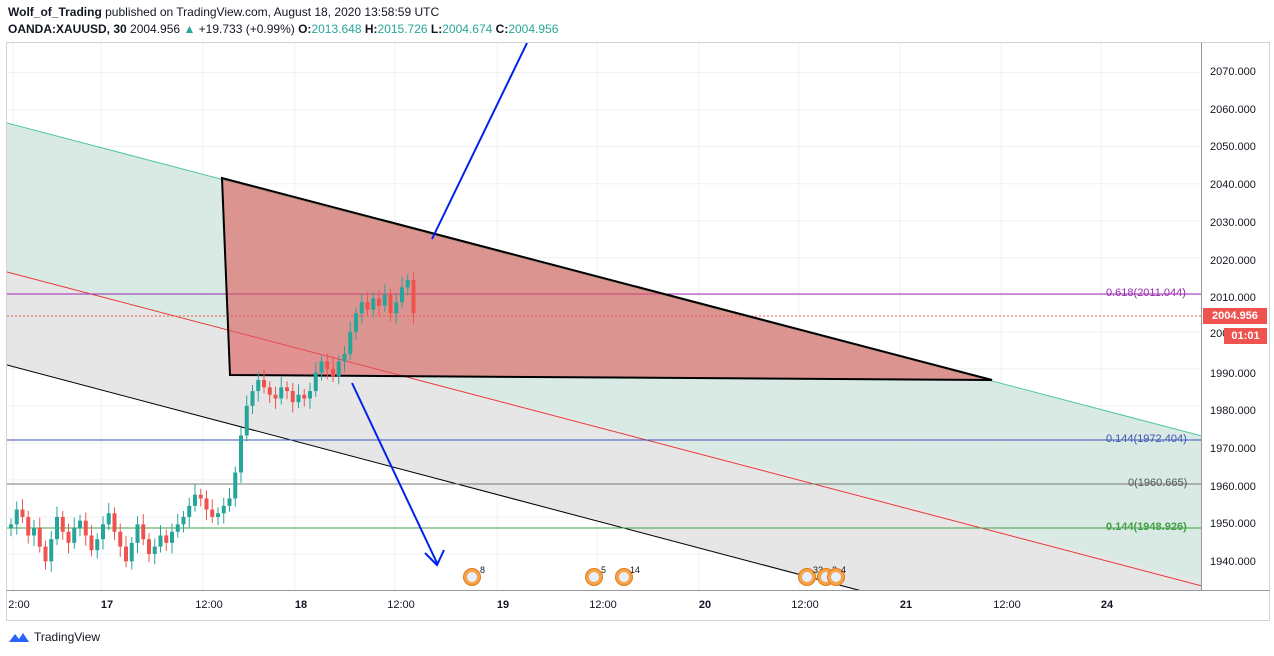  Describe the element at coordinates (67, 29) in the screenshot. I see `symbol-name: OANDA:XAUUSD, 30` at that location.